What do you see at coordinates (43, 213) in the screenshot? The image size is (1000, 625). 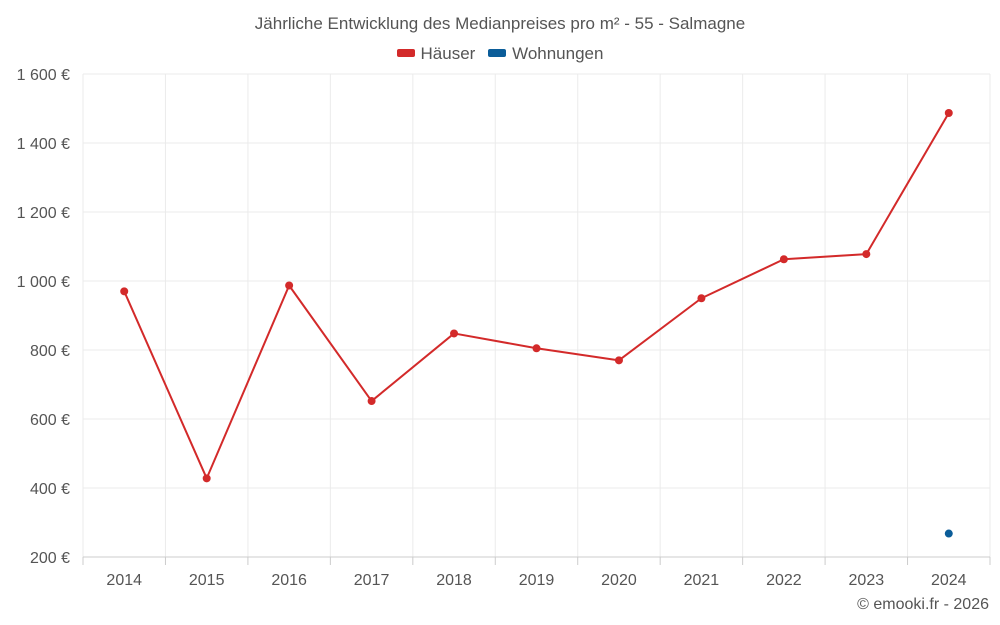 I see `y-tick-label: 1 200 €` at bounding box center [43, 213].